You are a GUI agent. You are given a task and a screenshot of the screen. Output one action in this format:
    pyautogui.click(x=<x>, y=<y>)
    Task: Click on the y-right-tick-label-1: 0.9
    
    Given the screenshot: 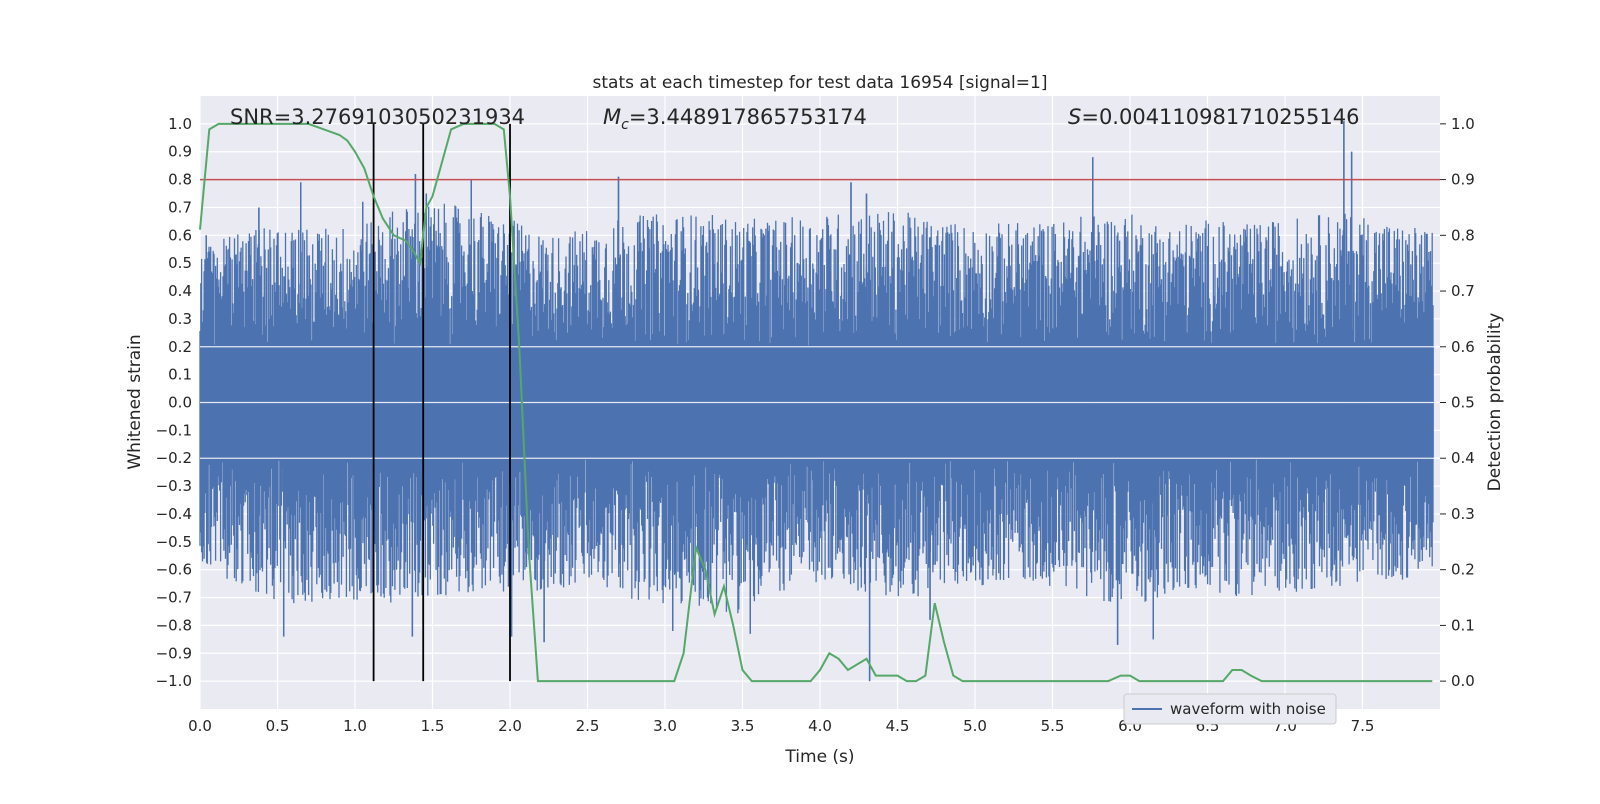 What is the action you would take?
    pyautogui.click(x=1463, y=180)
    